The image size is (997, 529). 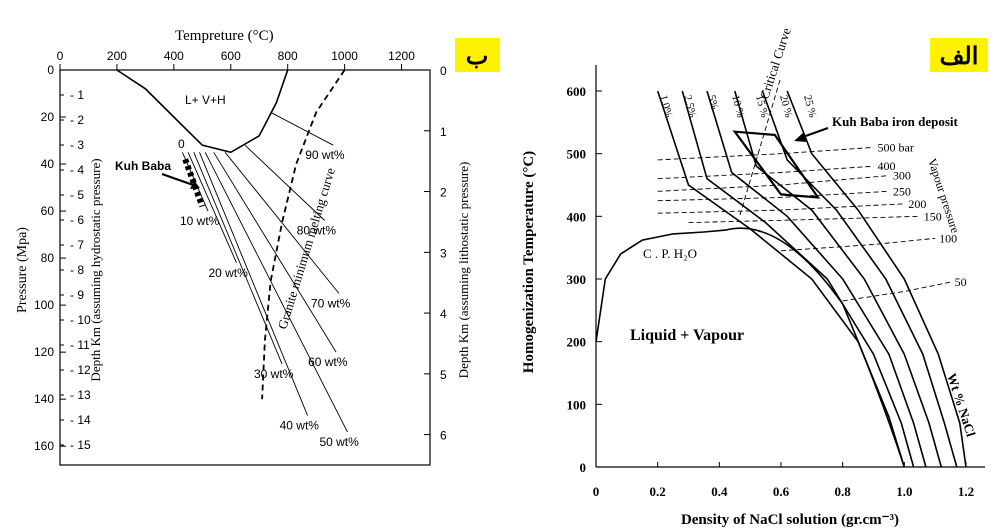 I want to click on right-deposit-label: Kuh Baba iron deposit, so click(x=895, y=121).